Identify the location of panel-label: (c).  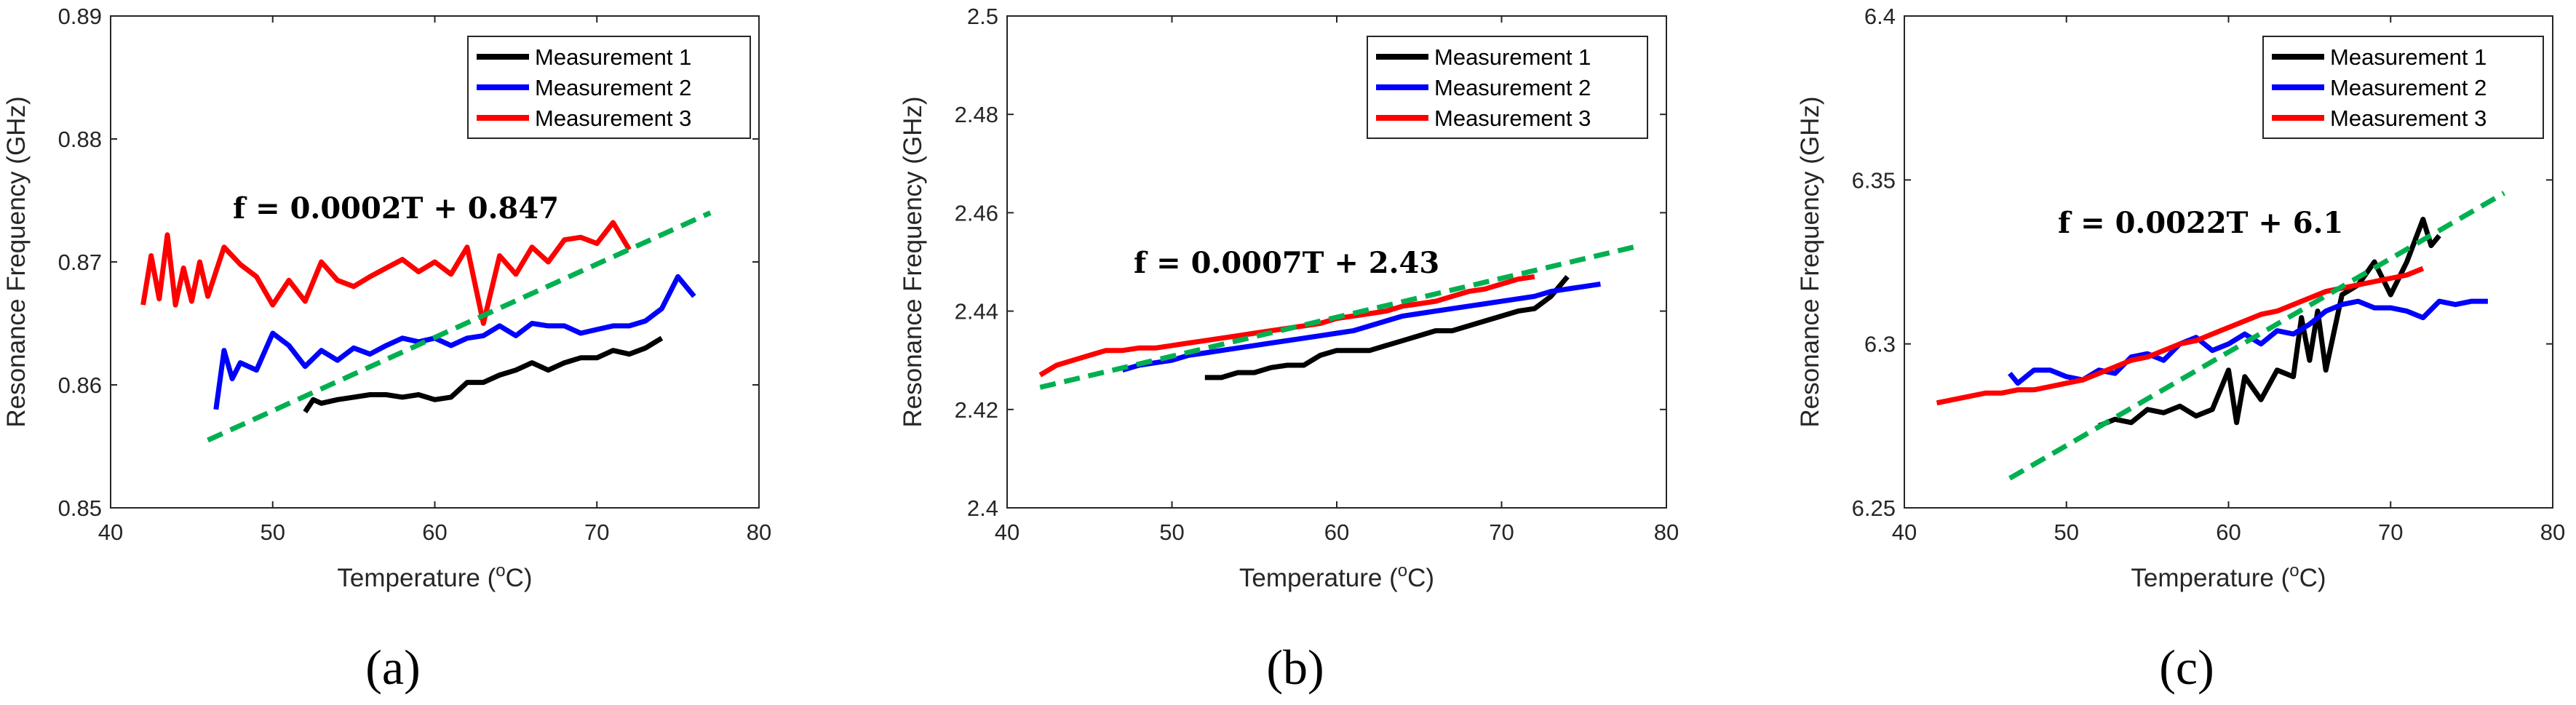
(2186, 667).